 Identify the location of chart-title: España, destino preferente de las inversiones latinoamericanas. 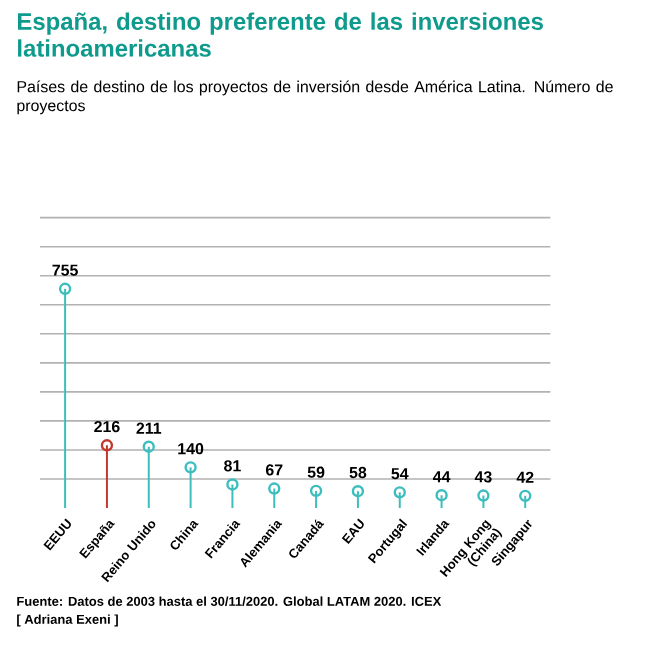
(280, 34).